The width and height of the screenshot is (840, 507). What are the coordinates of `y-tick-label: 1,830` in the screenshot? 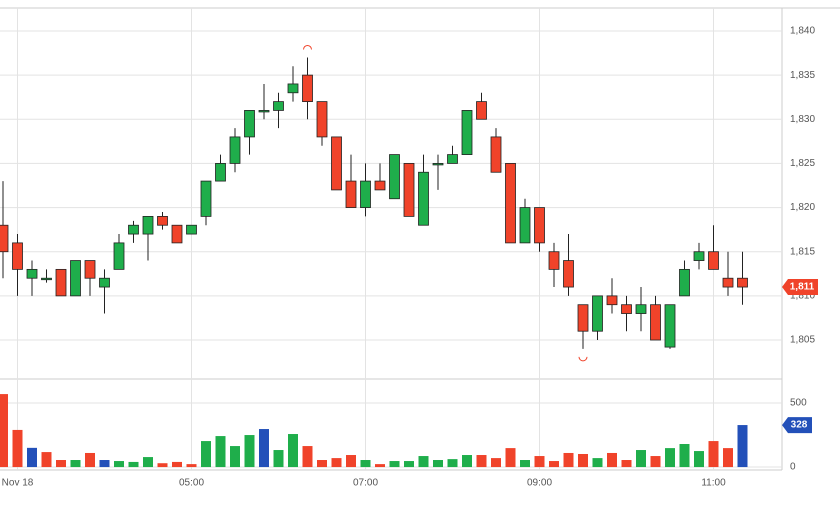 It's located at (802, 119).